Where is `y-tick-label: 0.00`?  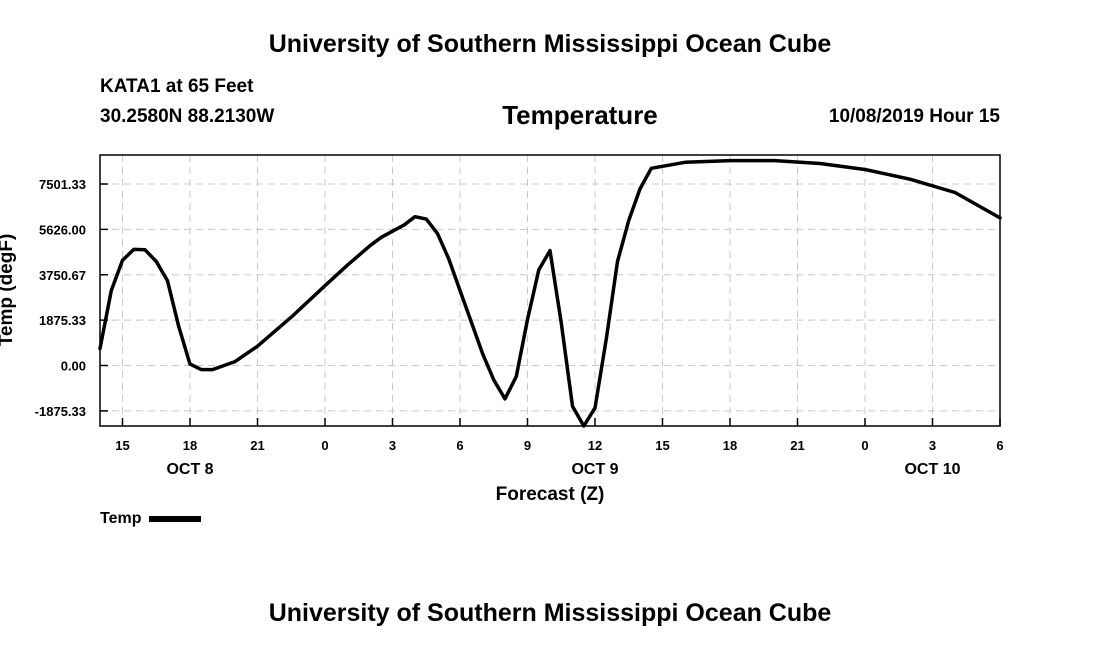
y-tick-label: 0.00 is located at coordinates (73, 366).